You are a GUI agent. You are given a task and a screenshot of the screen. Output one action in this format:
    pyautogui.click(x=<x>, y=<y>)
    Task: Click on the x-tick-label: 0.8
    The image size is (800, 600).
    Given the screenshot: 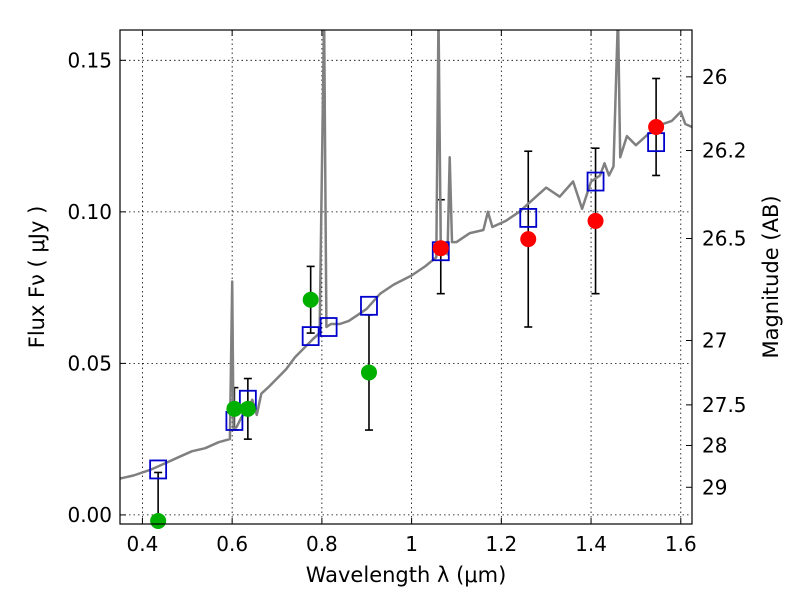 What is the action you would take?
    pyautogui.click(x=322, y=544)
    